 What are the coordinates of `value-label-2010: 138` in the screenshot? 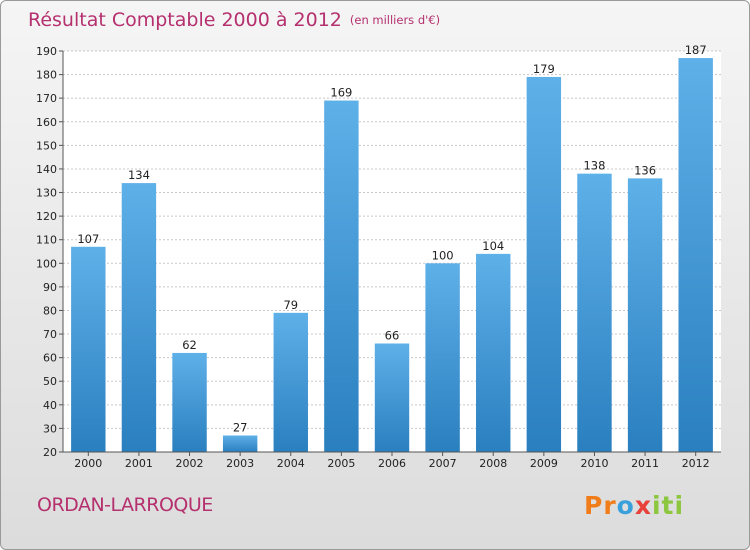 It's located at (594, 166).